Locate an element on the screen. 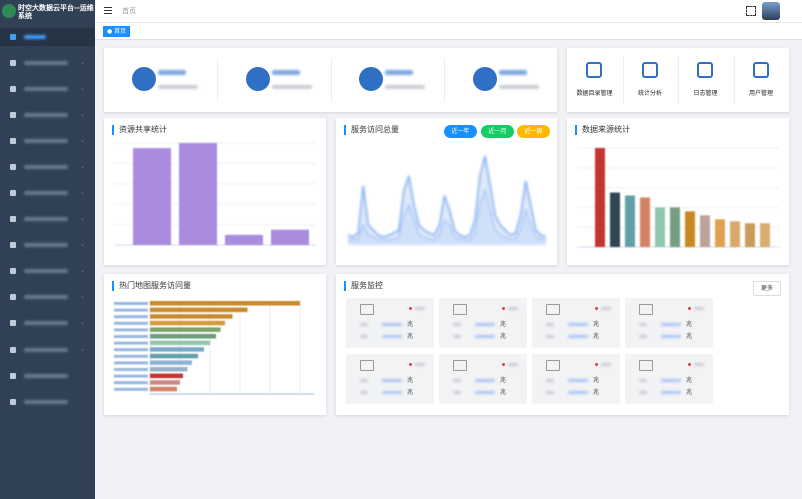  hamburger is located at coordinates (108, 7).